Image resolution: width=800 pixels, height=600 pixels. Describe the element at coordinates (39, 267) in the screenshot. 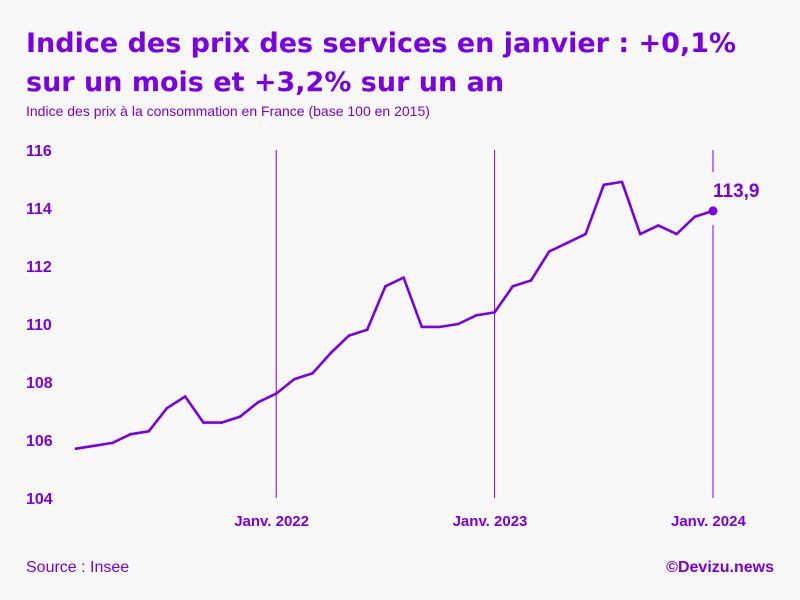

I see `y-tick-label: 112` at that location.